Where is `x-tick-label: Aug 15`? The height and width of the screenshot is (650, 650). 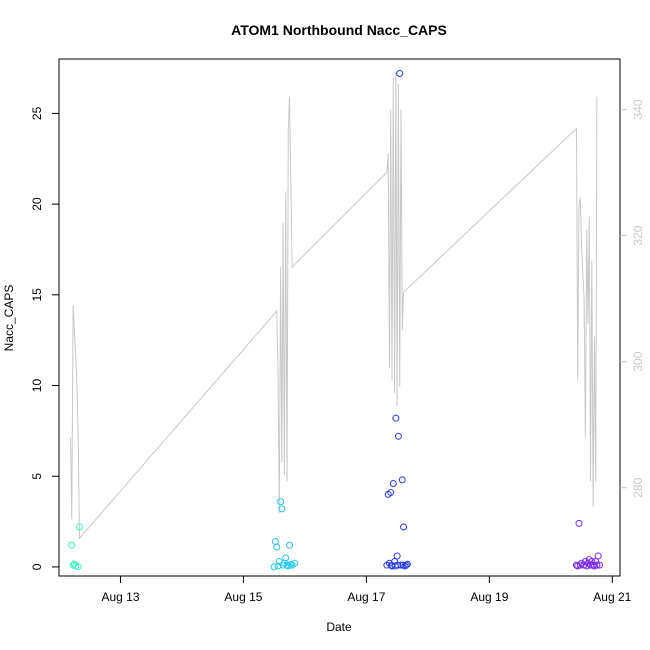 x-tick-label: Aug 15 is located at coordinates (243, 597).